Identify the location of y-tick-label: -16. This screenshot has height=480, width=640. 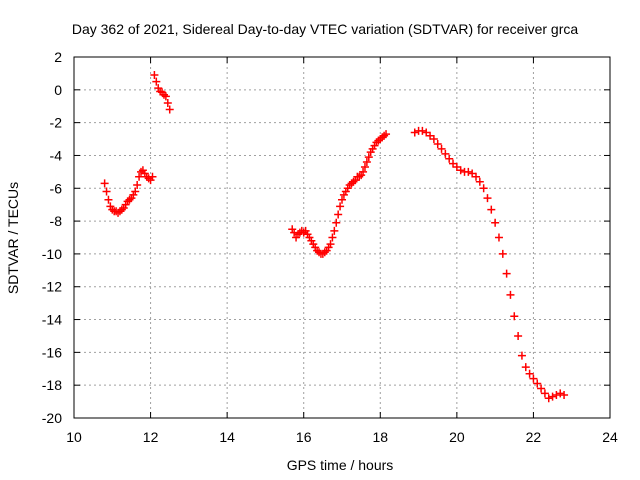
(52, 352).